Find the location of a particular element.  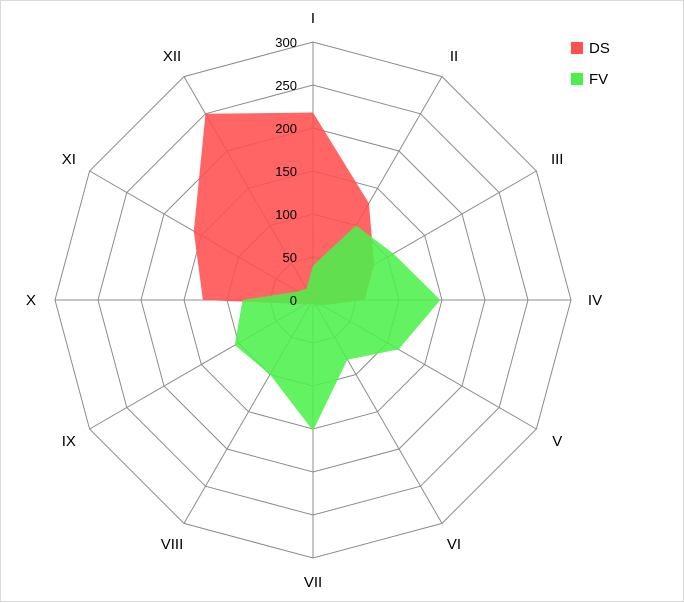

category-label: VI is located at coordinates (454, 544).